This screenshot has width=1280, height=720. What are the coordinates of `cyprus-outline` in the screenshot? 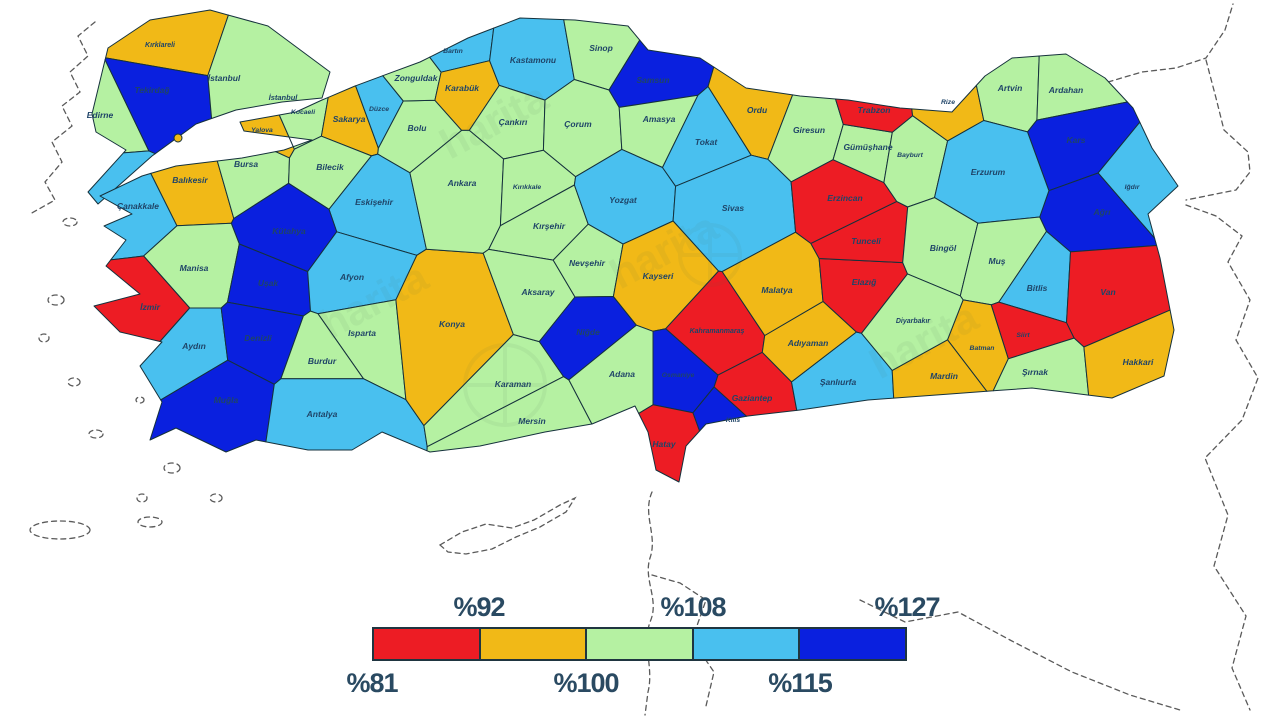 It's located at (507, 525).